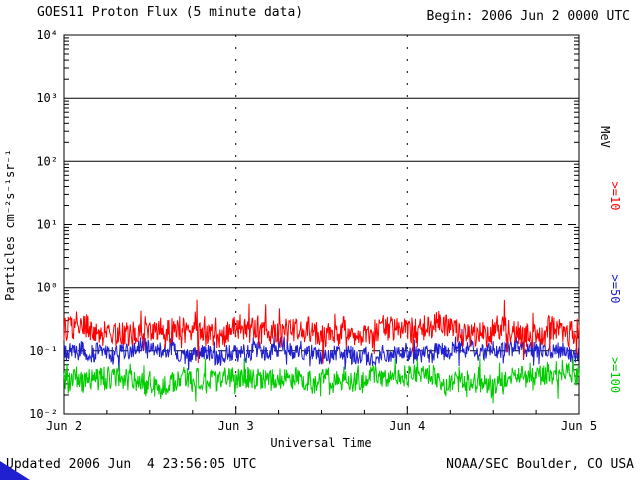  What do you see at coordinates (47, 161) in the screenshot?
I see `ytick-label: 10²` at bounding box center [47, 161].